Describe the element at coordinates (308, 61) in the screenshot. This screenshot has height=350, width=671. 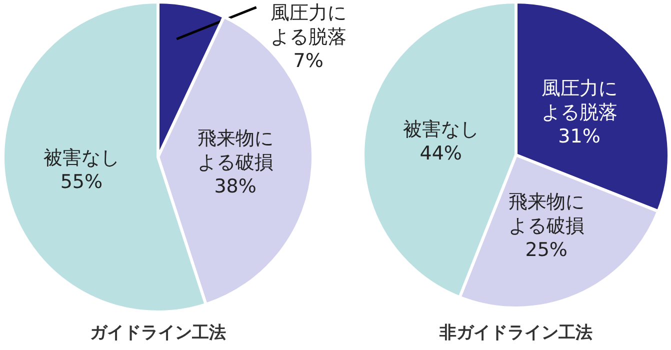
I see `data-label: 7%` at that location.